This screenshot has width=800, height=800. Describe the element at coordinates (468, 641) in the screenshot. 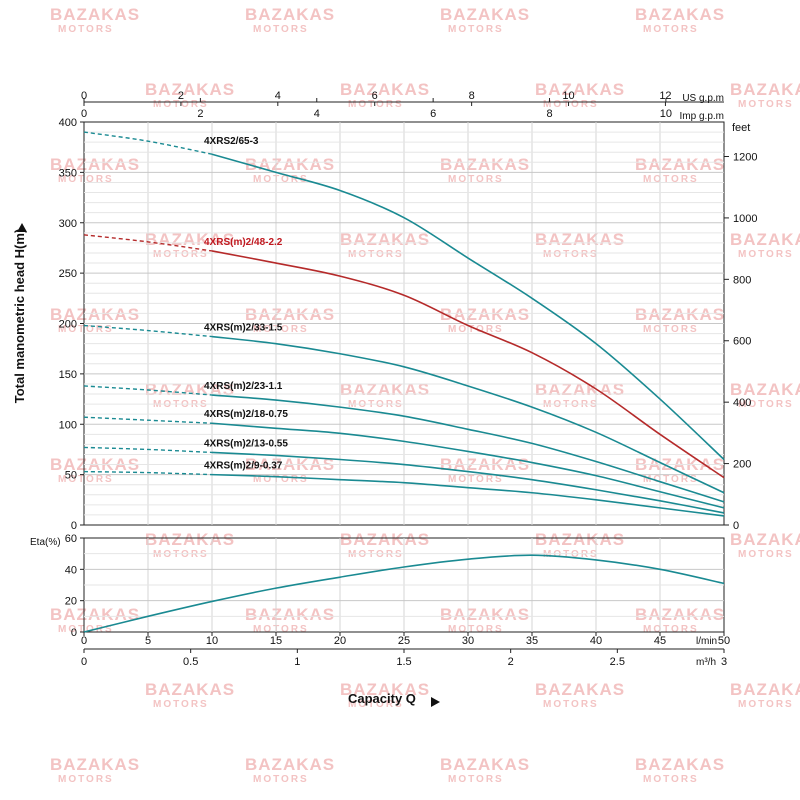

I see `l-min-tick-label: 30` at that location.